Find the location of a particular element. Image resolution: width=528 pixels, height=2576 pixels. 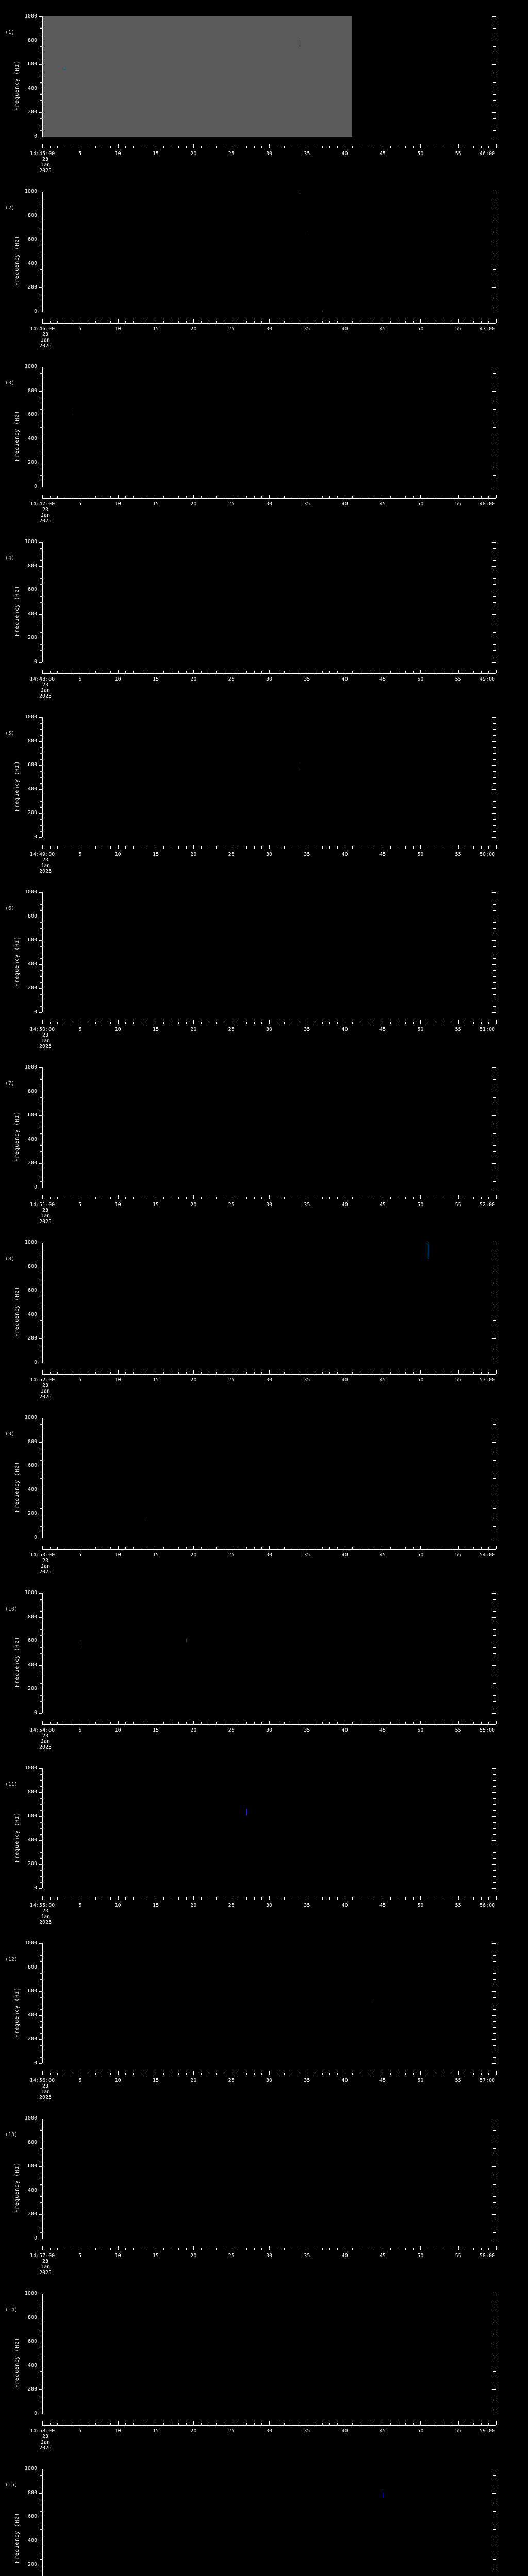

y-axis-tick-label: 800 is located at coordinates (32, 1266).